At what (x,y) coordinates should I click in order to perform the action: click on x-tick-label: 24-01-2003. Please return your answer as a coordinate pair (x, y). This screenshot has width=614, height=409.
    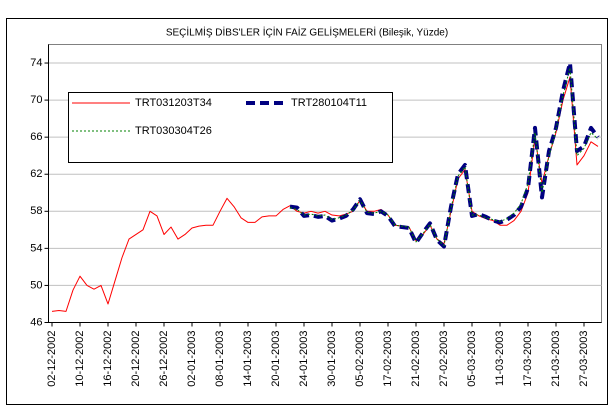
    Looking at the image, I should click on (304, 359).